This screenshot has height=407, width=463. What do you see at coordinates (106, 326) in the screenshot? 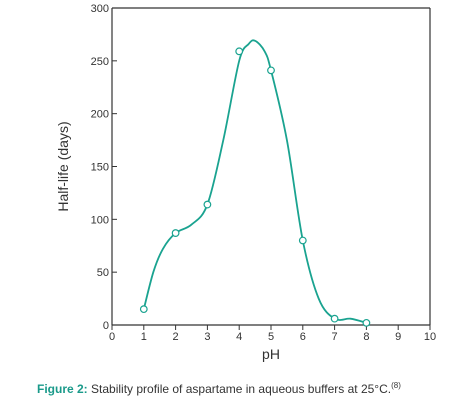
I see `y-tick-label: 0` at bounding box center [106, 326].